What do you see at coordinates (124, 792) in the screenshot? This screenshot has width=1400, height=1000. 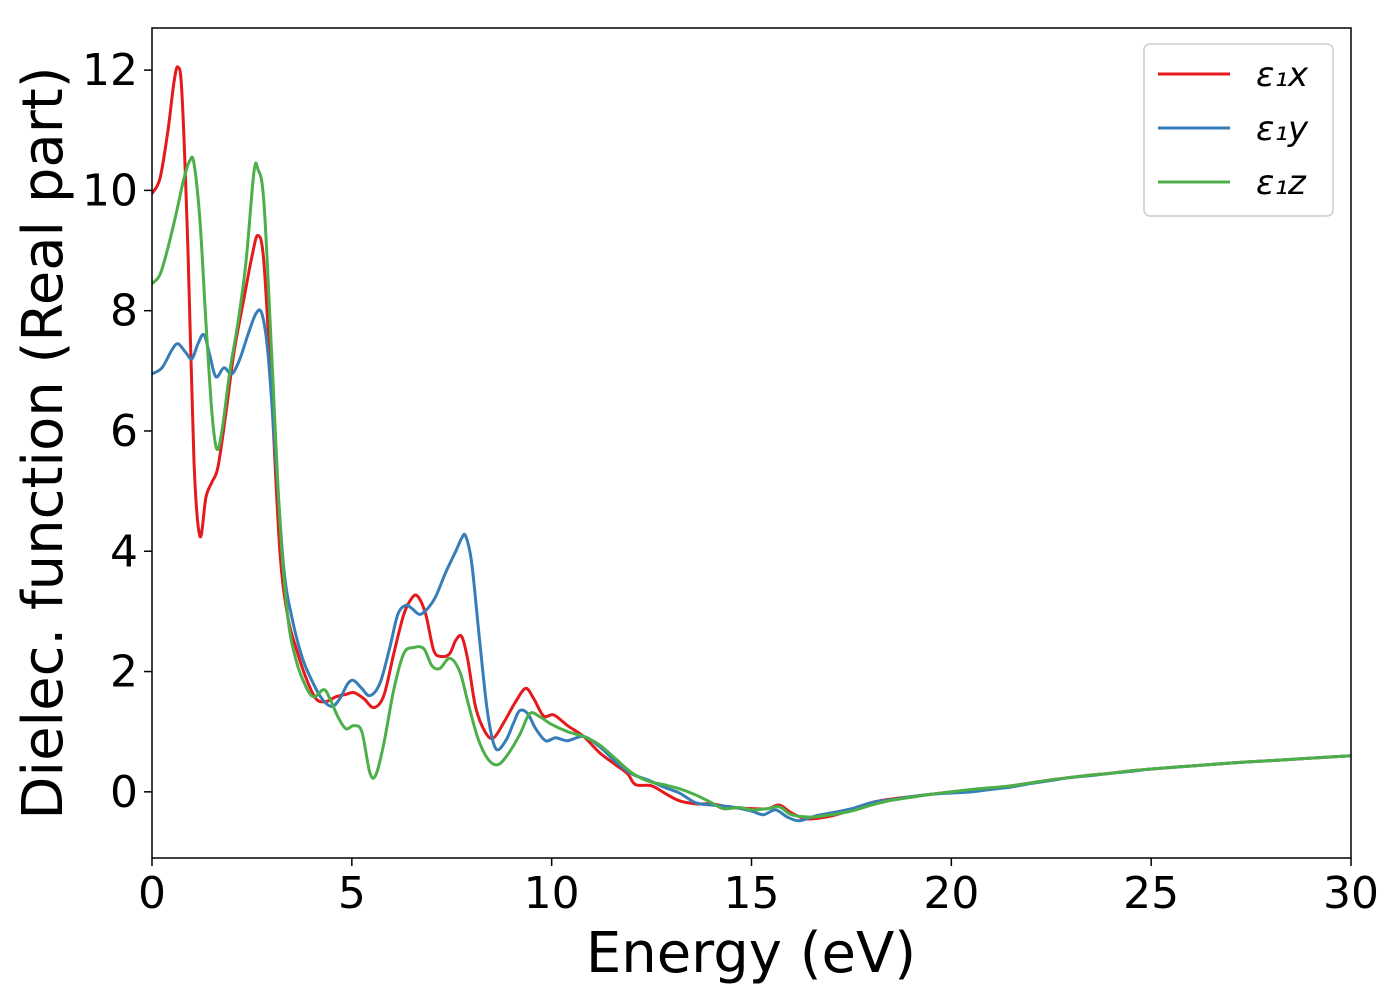 I see `y-tick-label: 0` at bounding box center [124, 792].